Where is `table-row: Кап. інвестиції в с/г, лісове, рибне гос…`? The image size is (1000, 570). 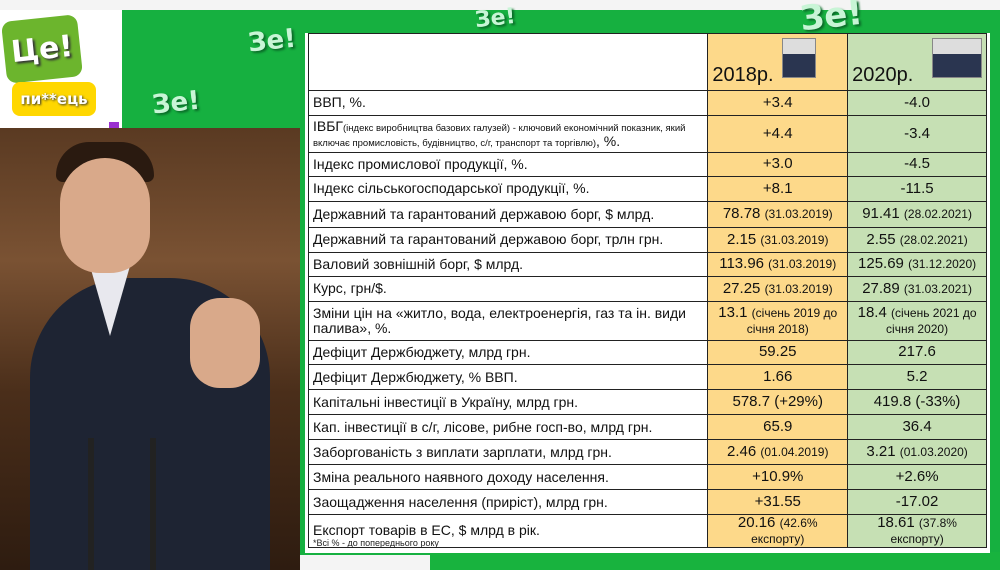
table-row: Кап. інвестиції в с/г, лісове, рибне гос… is located at coordinates (647, 427).